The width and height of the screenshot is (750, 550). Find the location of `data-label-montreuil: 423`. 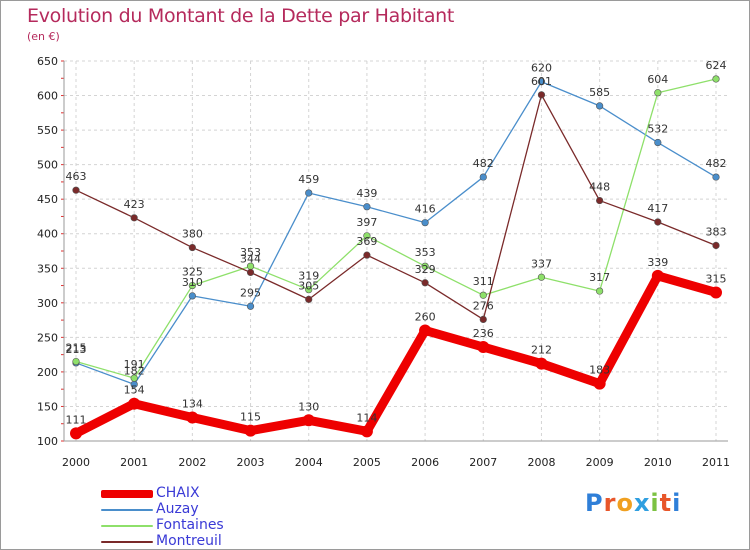

data-label-montreuil: 423 is located at coordinates (134, 204).